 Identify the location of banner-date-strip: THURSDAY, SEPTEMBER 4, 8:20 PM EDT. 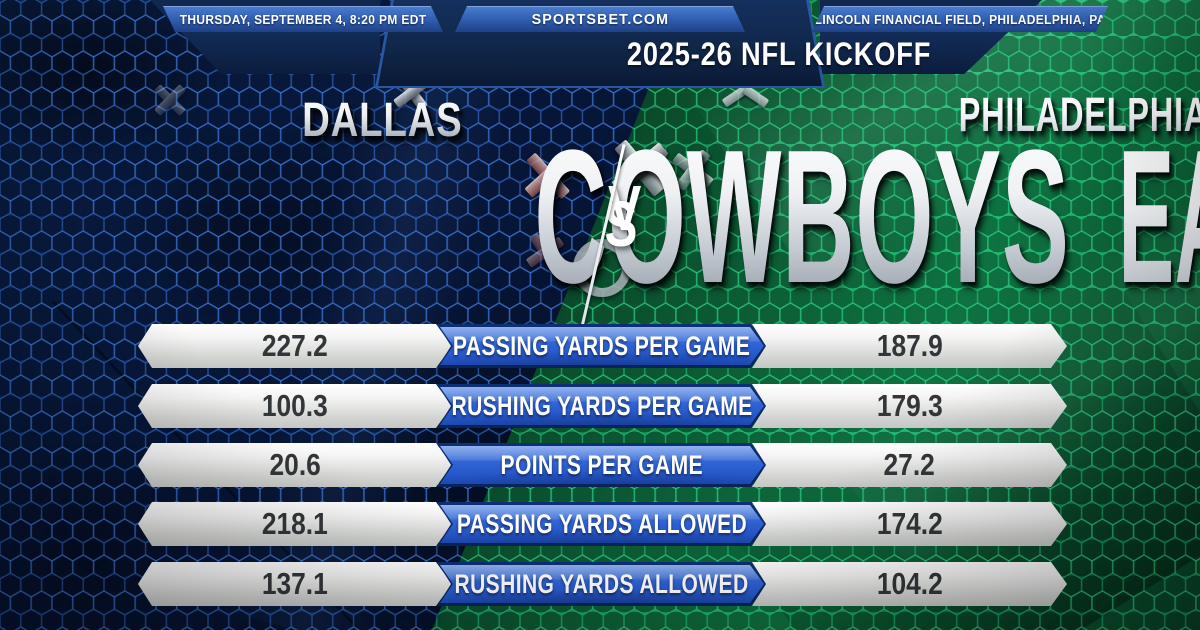
(303, 19).